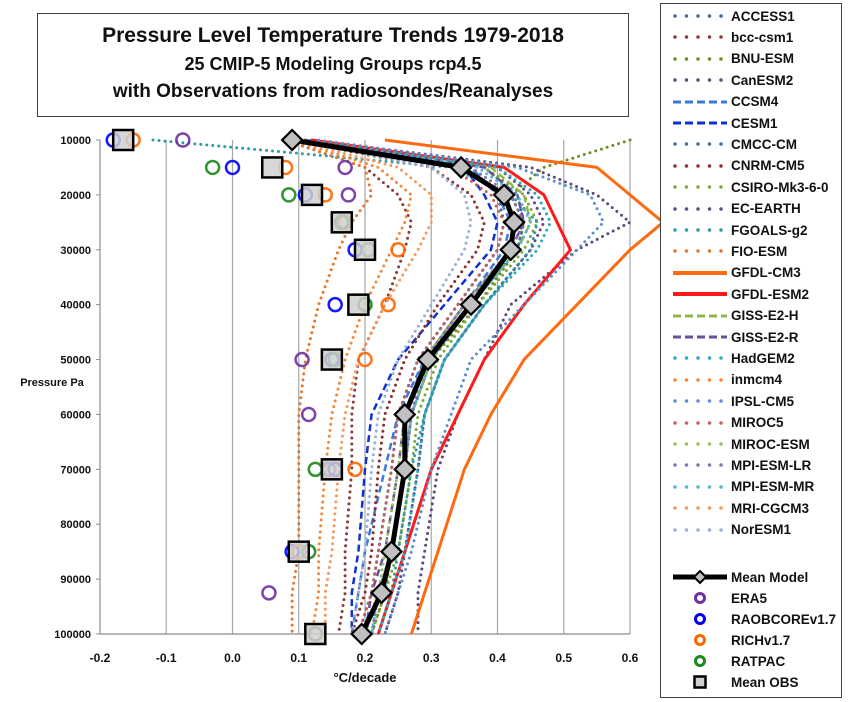  What do you see at coordinates (784, 619) in the screenshot?
I see `legend-label: RAOBCOREv1.7` at bounding box center [784, 619].